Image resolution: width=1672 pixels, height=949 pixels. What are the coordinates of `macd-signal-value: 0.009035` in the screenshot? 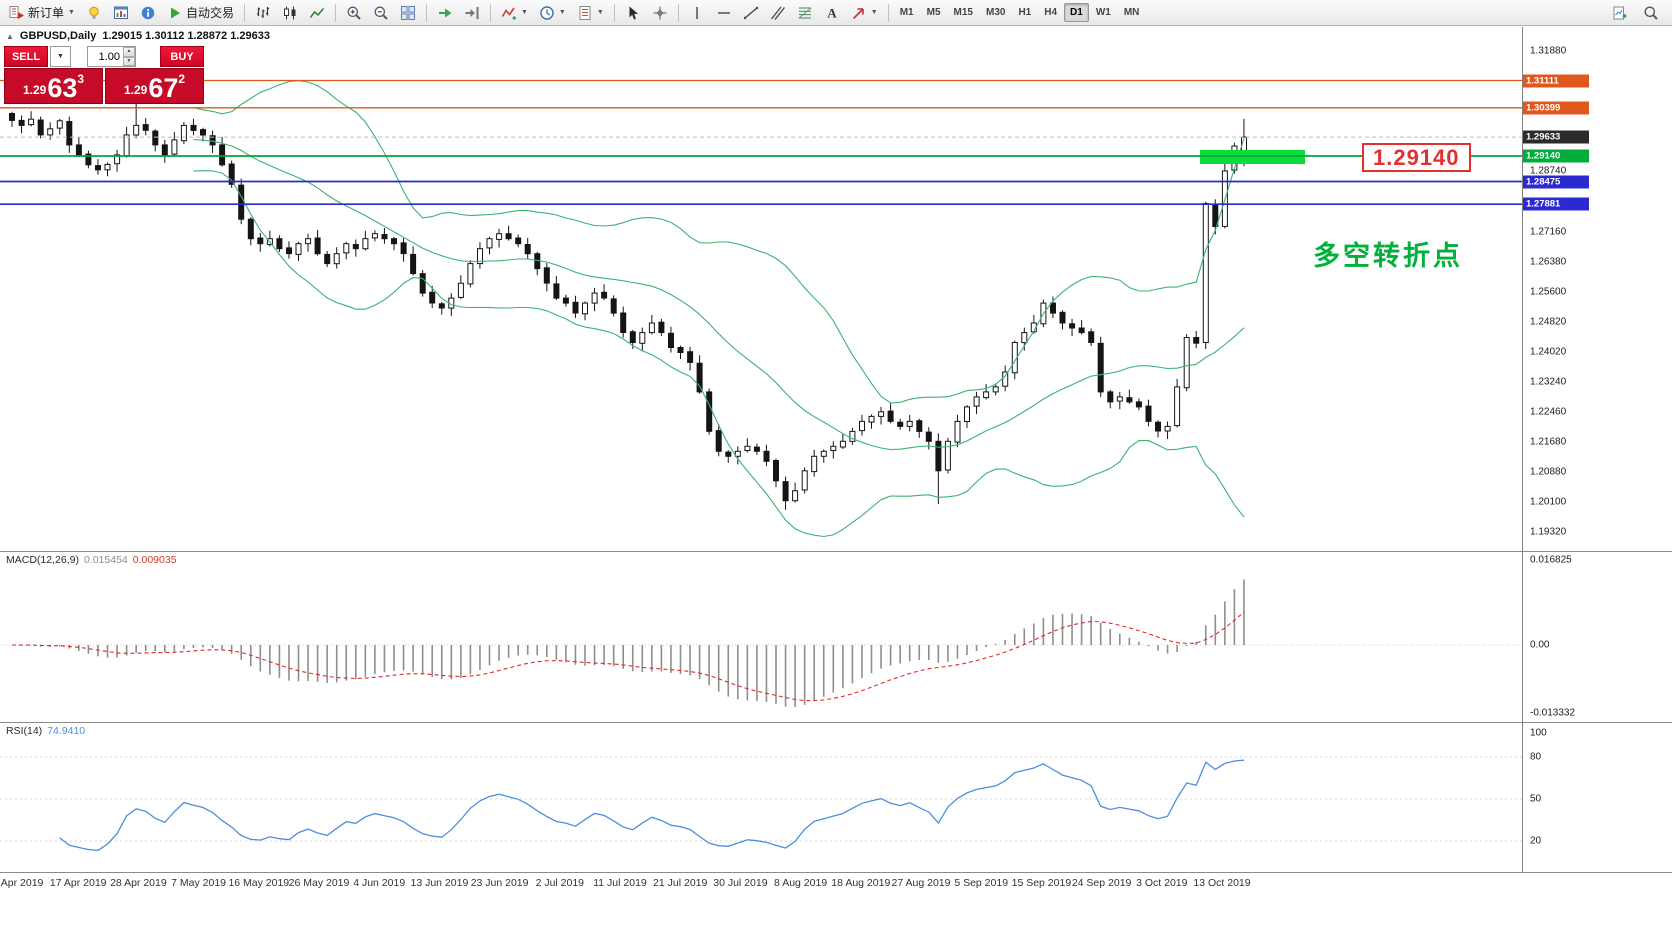 It's located at (154, 560).